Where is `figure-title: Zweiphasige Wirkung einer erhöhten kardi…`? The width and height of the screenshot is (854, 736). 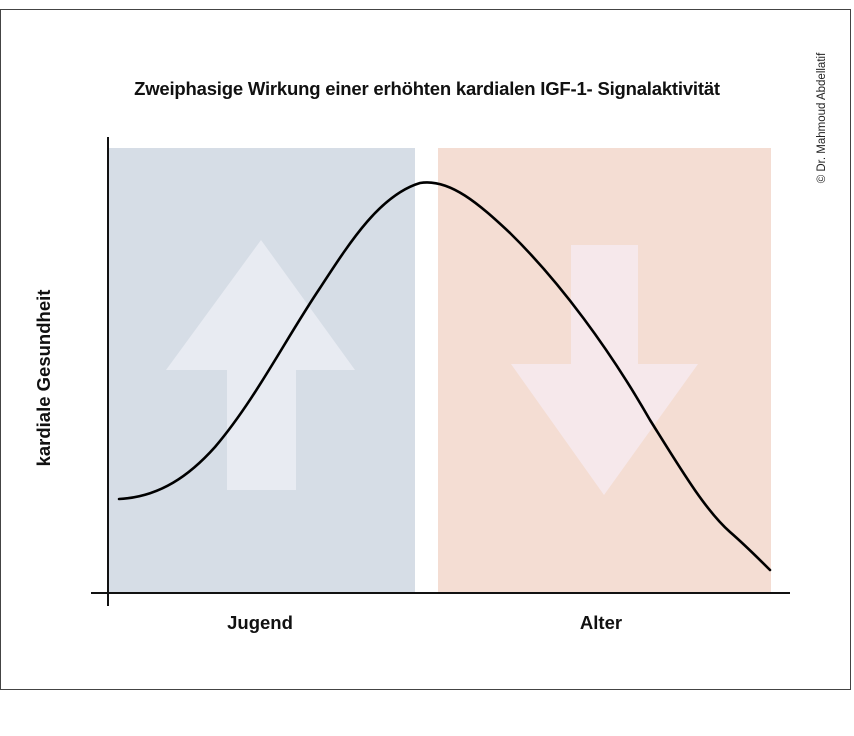
figure-title: Zweiphasige Wirkung einer erhöhten kardi… is located at coordinates (427, 88).